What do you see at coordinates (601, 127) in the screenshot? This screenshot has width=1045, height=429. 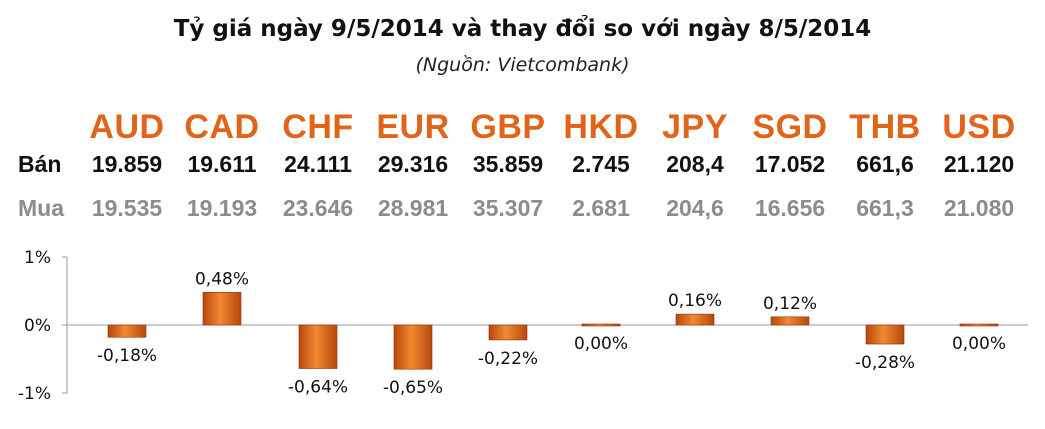 I see `currency-code: HKD` at bounding box center [601, 127].